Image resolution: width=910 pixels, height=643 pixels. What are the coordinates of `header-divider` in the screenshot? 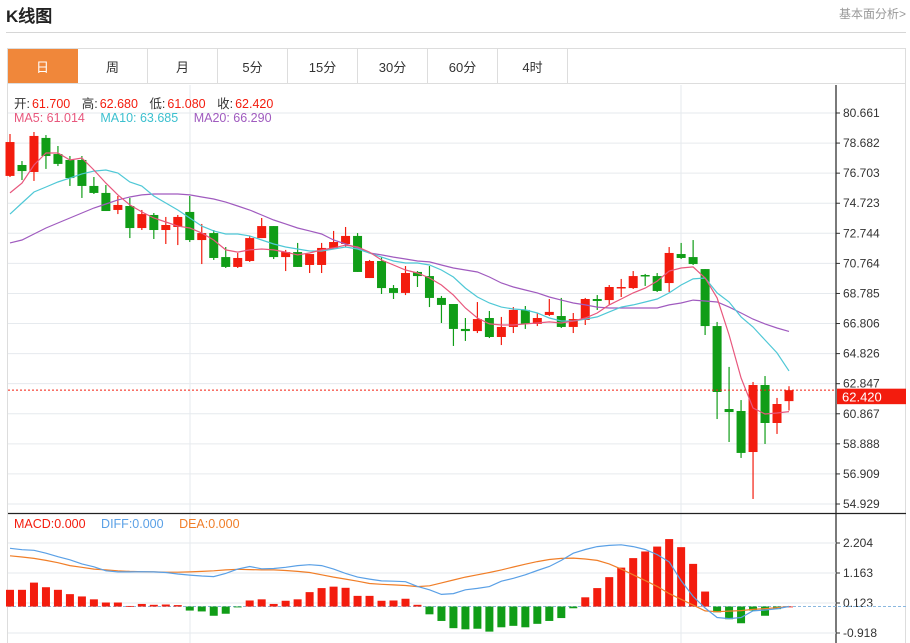 It's located at (456, 32).